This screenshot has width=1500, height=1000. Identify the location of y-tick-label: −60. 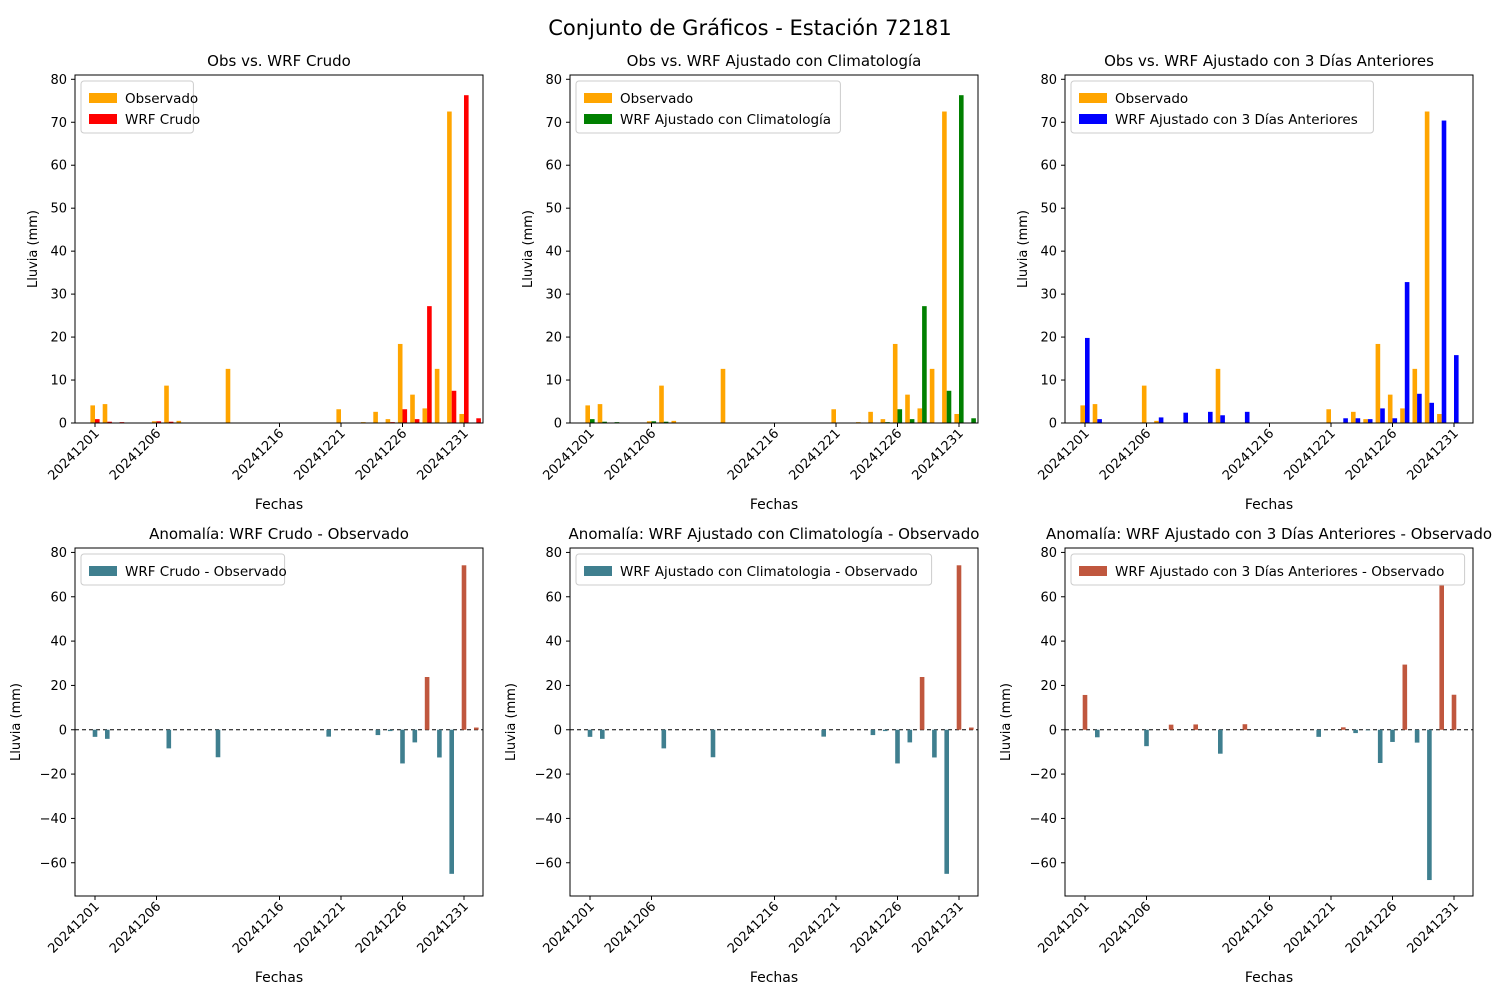
(53, 863).